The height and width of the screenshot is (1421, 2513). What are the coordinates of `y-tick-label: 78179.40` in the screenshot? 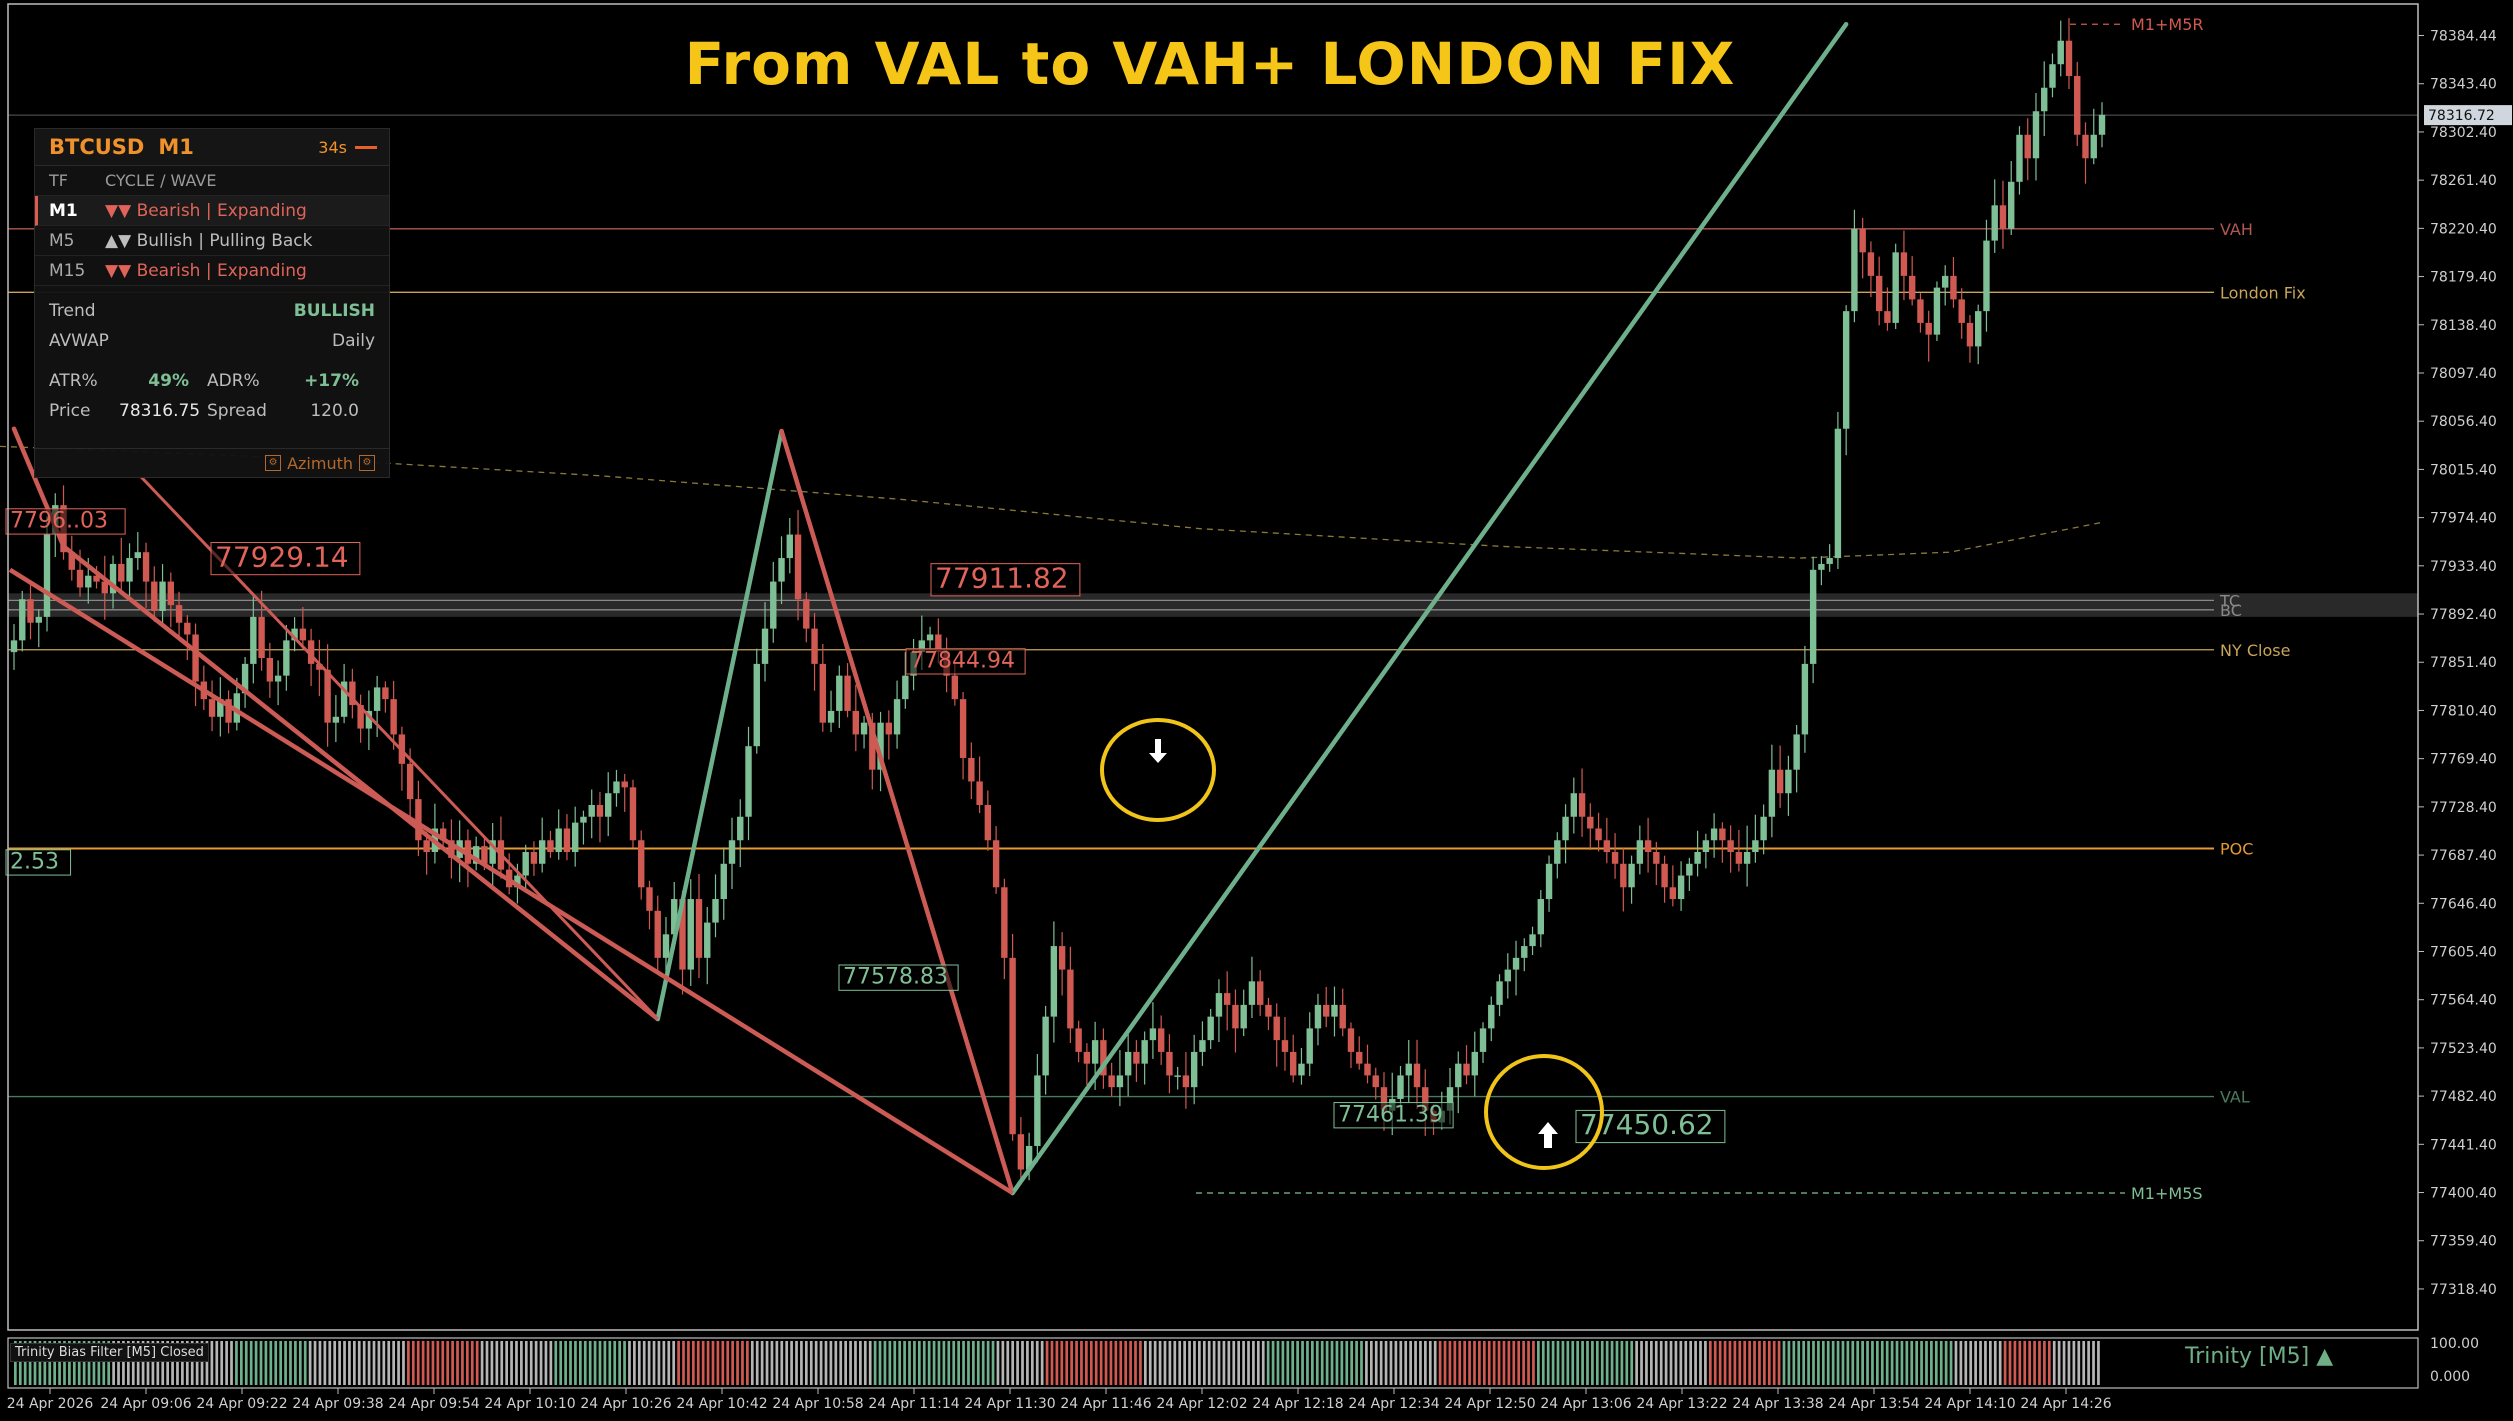 It's located at (2463, 278).